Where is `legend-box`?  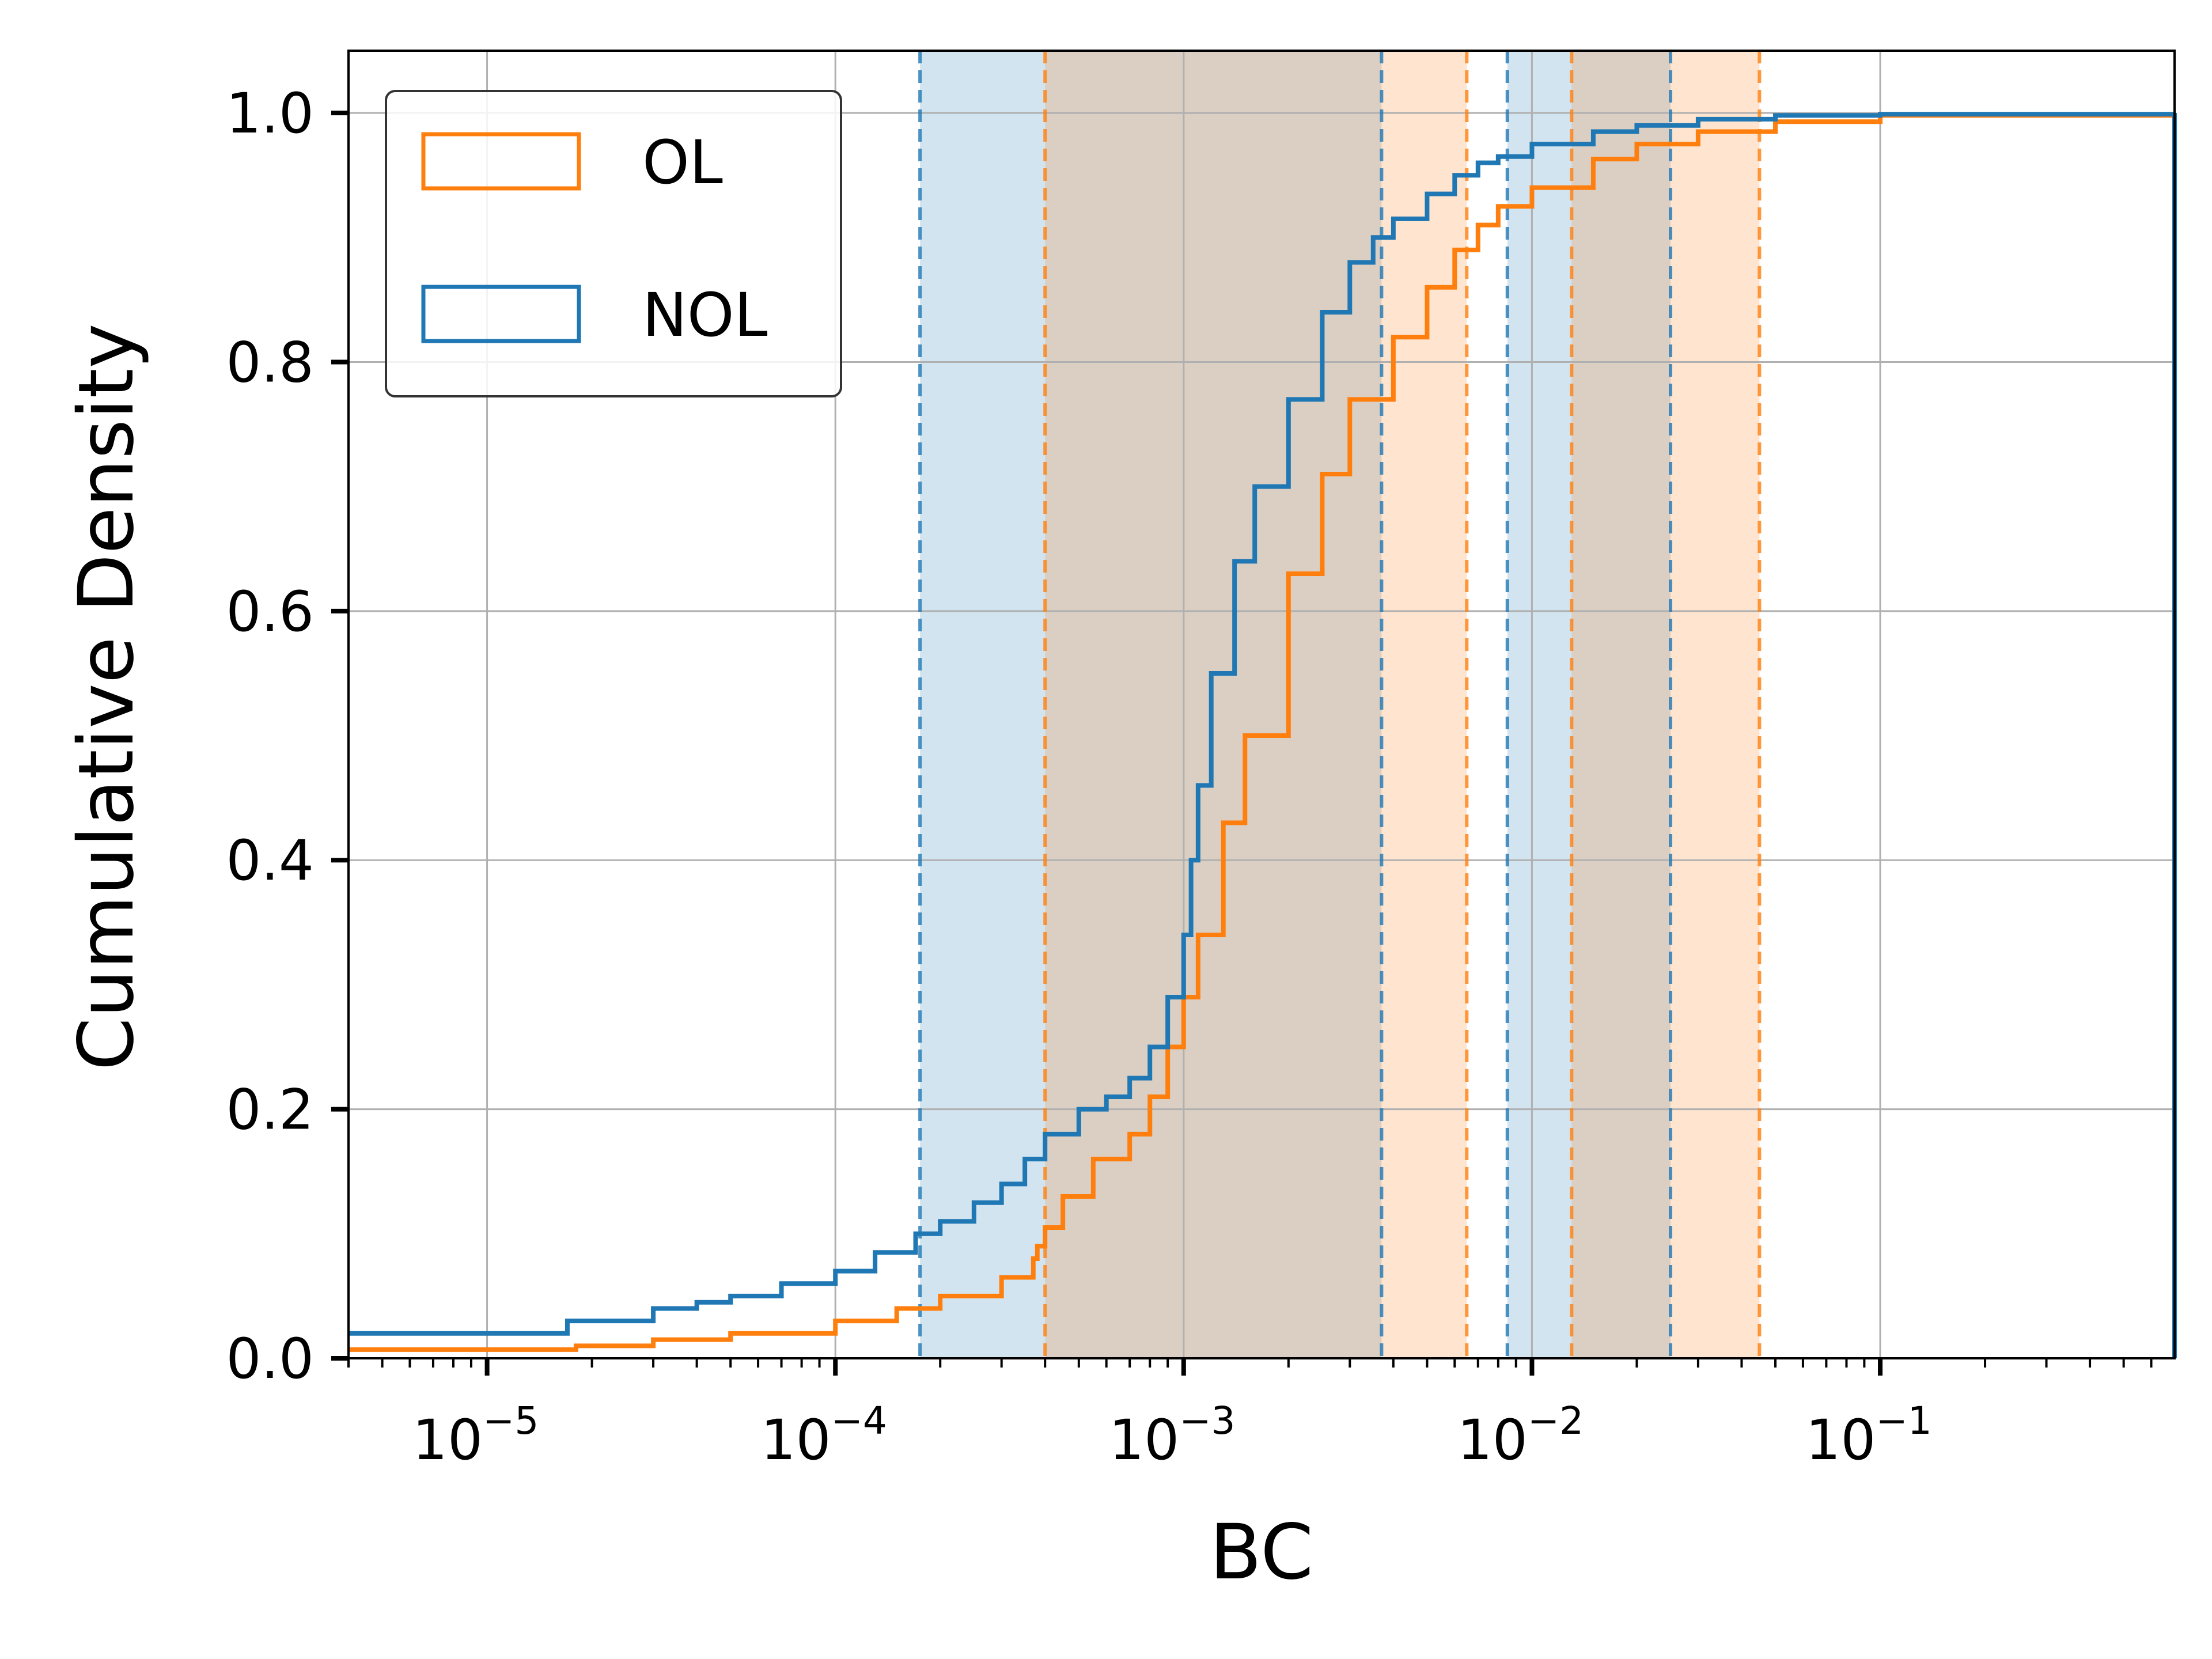 legend-box is located at coordinates (613, 243).